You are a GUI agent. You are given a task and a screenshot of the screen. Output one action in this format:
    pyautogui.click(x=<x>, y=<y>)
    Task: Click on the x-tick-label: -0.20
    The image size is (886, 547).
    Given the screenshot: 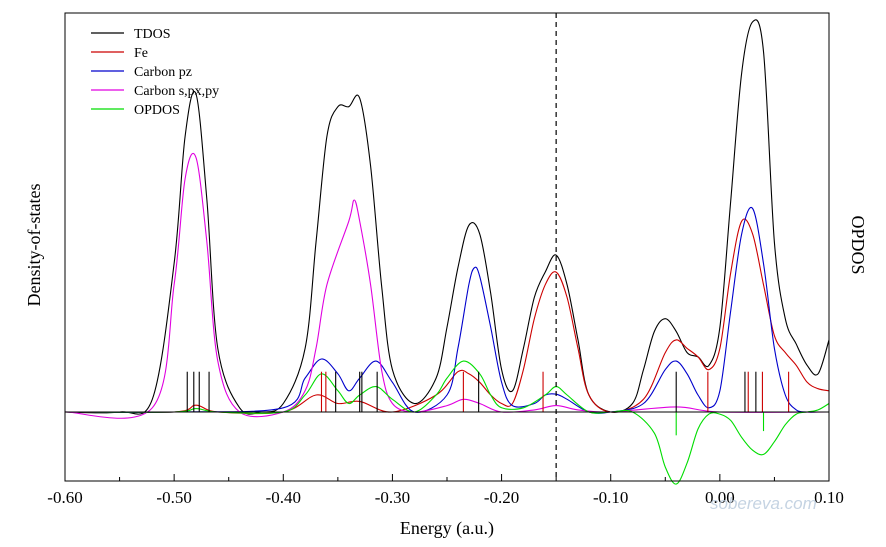 What is the action you would take?
    pyautogui.click(x=501, y=497)
    